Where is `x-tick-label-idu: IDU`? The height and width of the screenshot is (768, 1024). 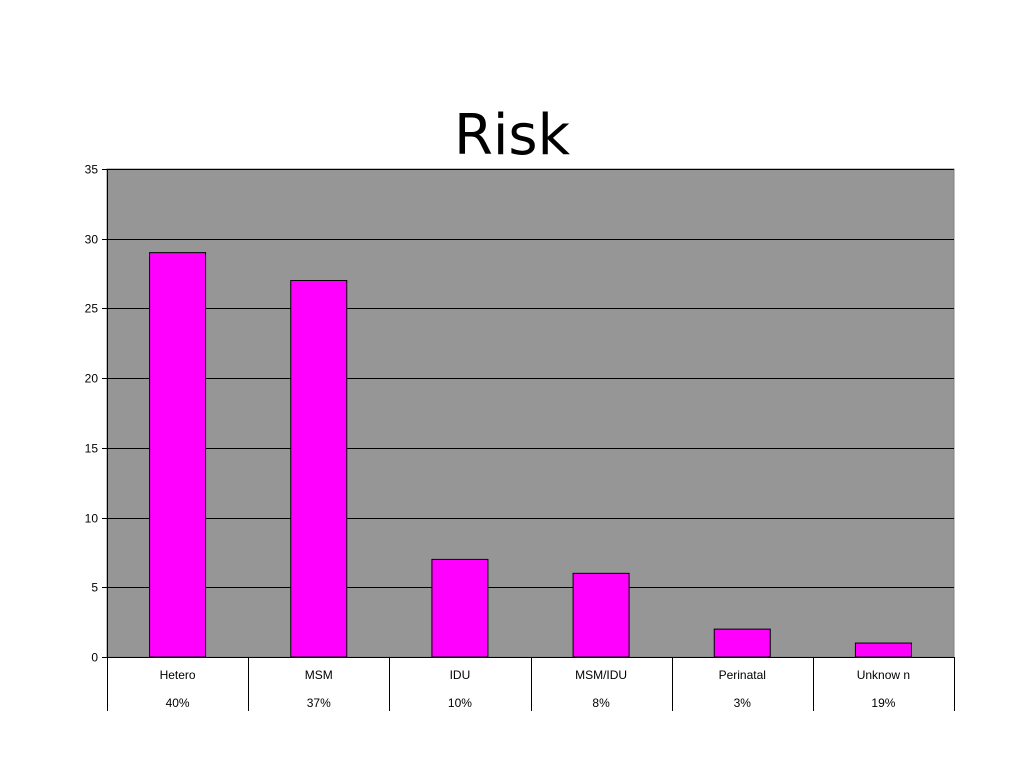
x-tick-label-idu: IDU is located at coordinates (460, 675).